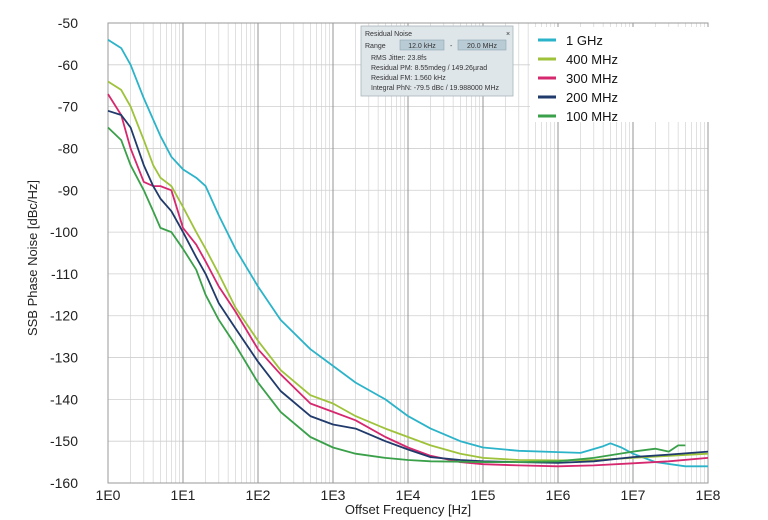 The height and width of the screenshot is (520, 768). Describe the element at coordinates (64, 232) in the screenshot. I see `y-tick-label: -100` at that location.